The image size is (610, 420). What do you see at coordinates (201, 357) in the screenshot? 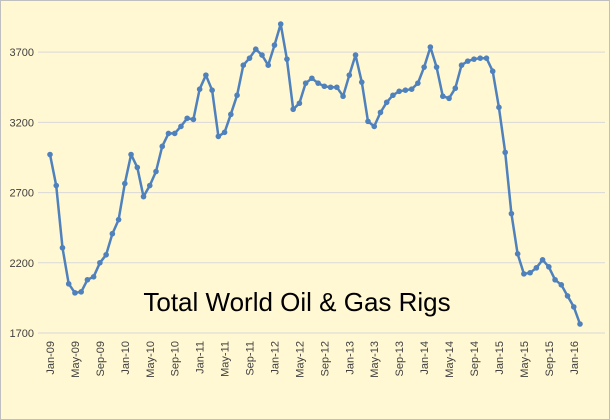
I see `x-tick-label: Jan-11` at bounding box center [201, 357].